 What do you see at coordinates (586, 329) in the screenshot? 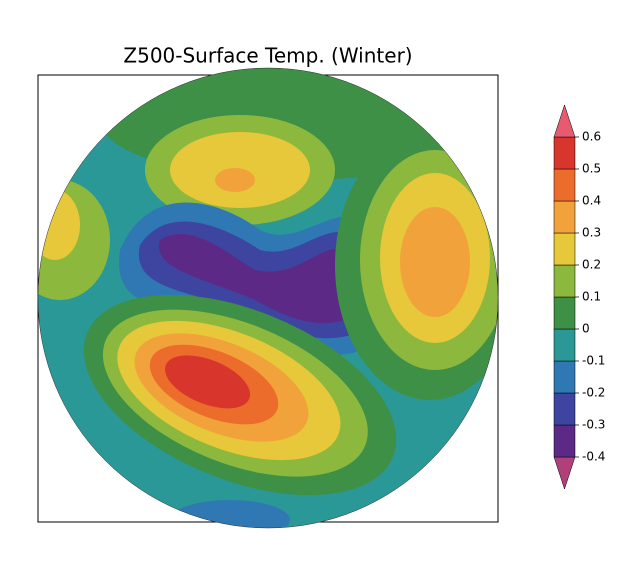
I see `colorbar-tick-label: 0` at bounding box center [586, 329].